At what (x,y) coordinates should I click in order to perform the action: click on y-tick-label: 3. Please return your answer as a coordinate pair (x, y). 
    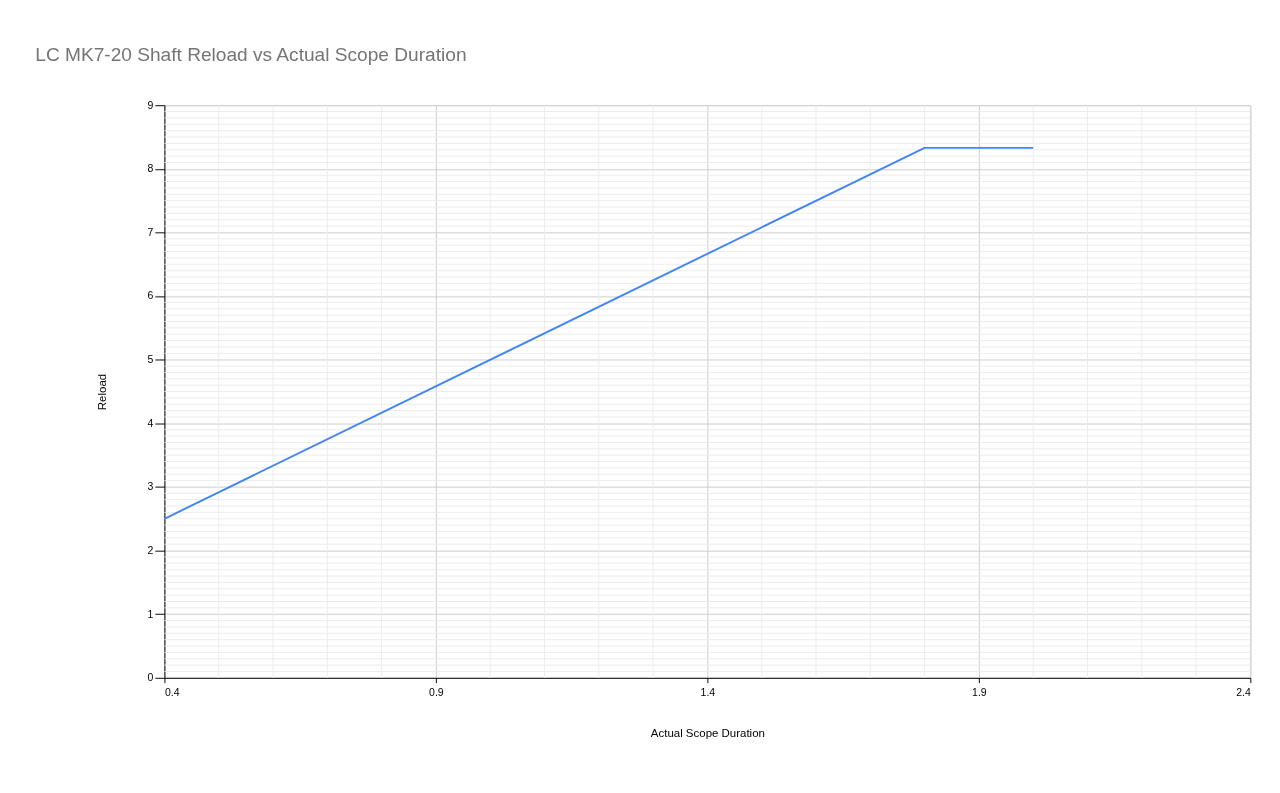
    Looking at the image, I should click on (150, 486).